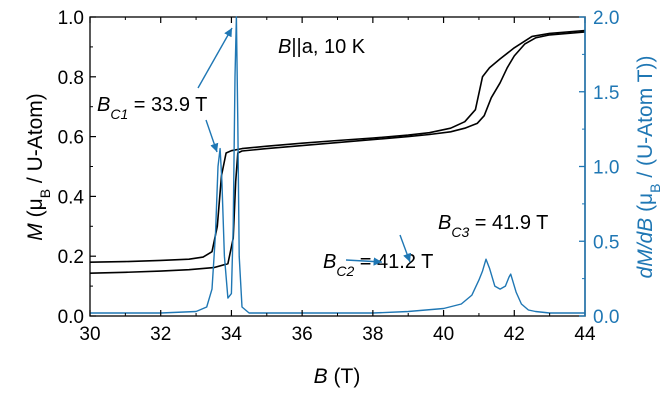  I want to click on y-right-axis-ticks: 0.0 0.5 1.0 1.5 2.0, so click(599, 168).